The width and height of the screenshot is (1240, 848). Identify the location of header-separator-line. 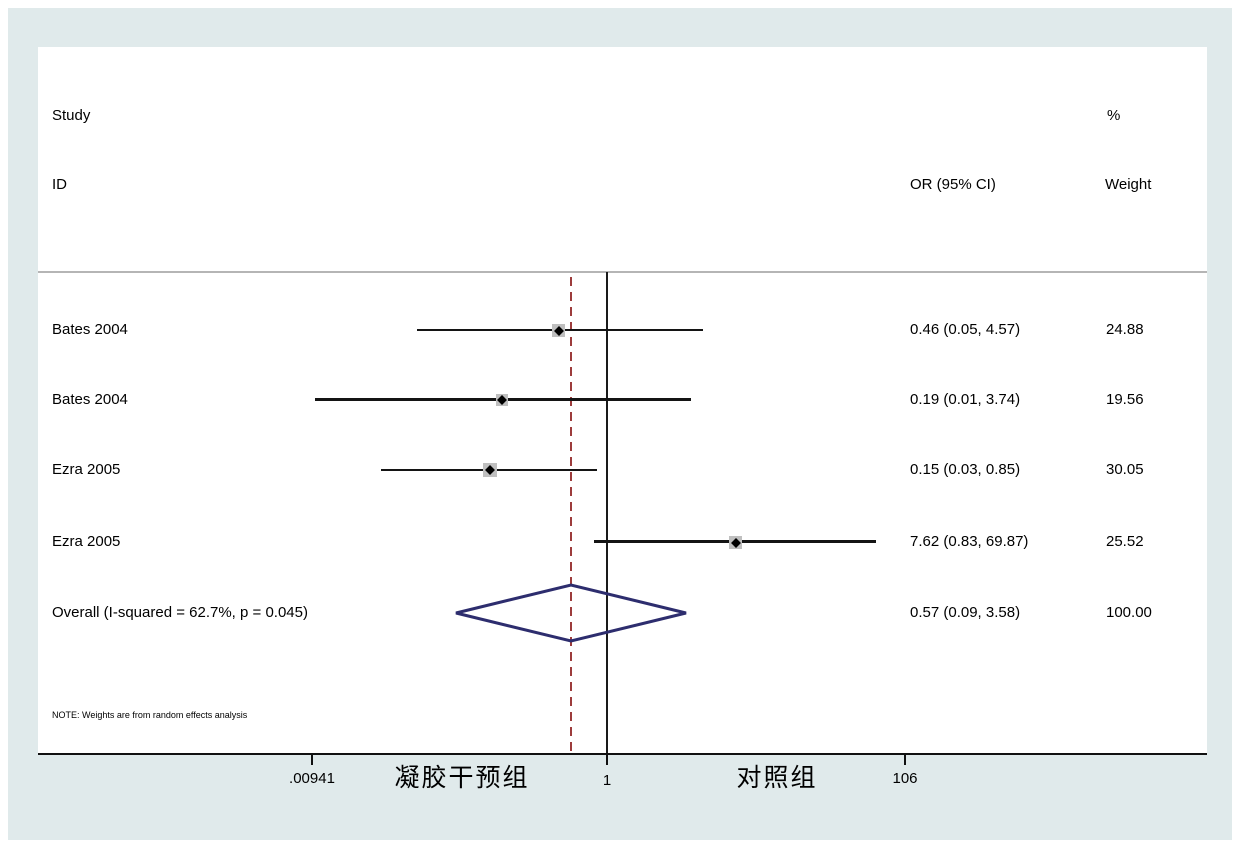
(622, 272).